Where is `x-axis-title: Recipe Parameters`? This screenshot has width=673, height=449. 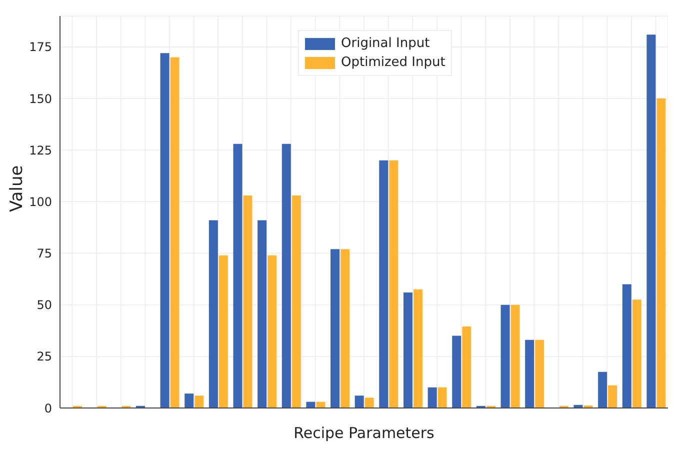 x-axis-title: Recipe Parameters is located at coordinates (364, 433).